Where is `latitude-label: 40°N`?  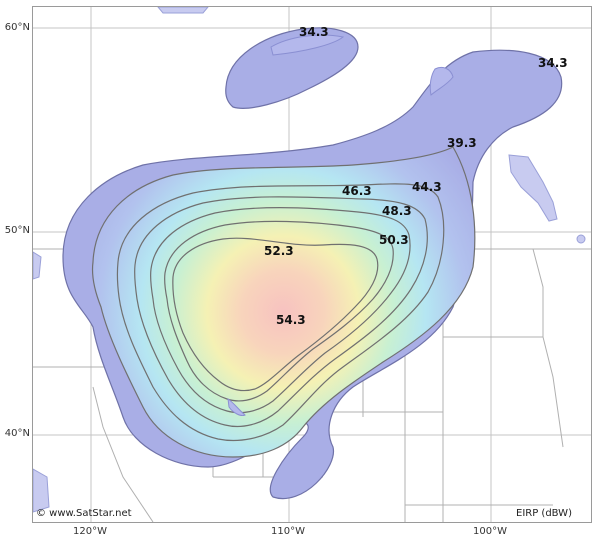 latitude-label: 40°N is located at coordinates (17, 433).